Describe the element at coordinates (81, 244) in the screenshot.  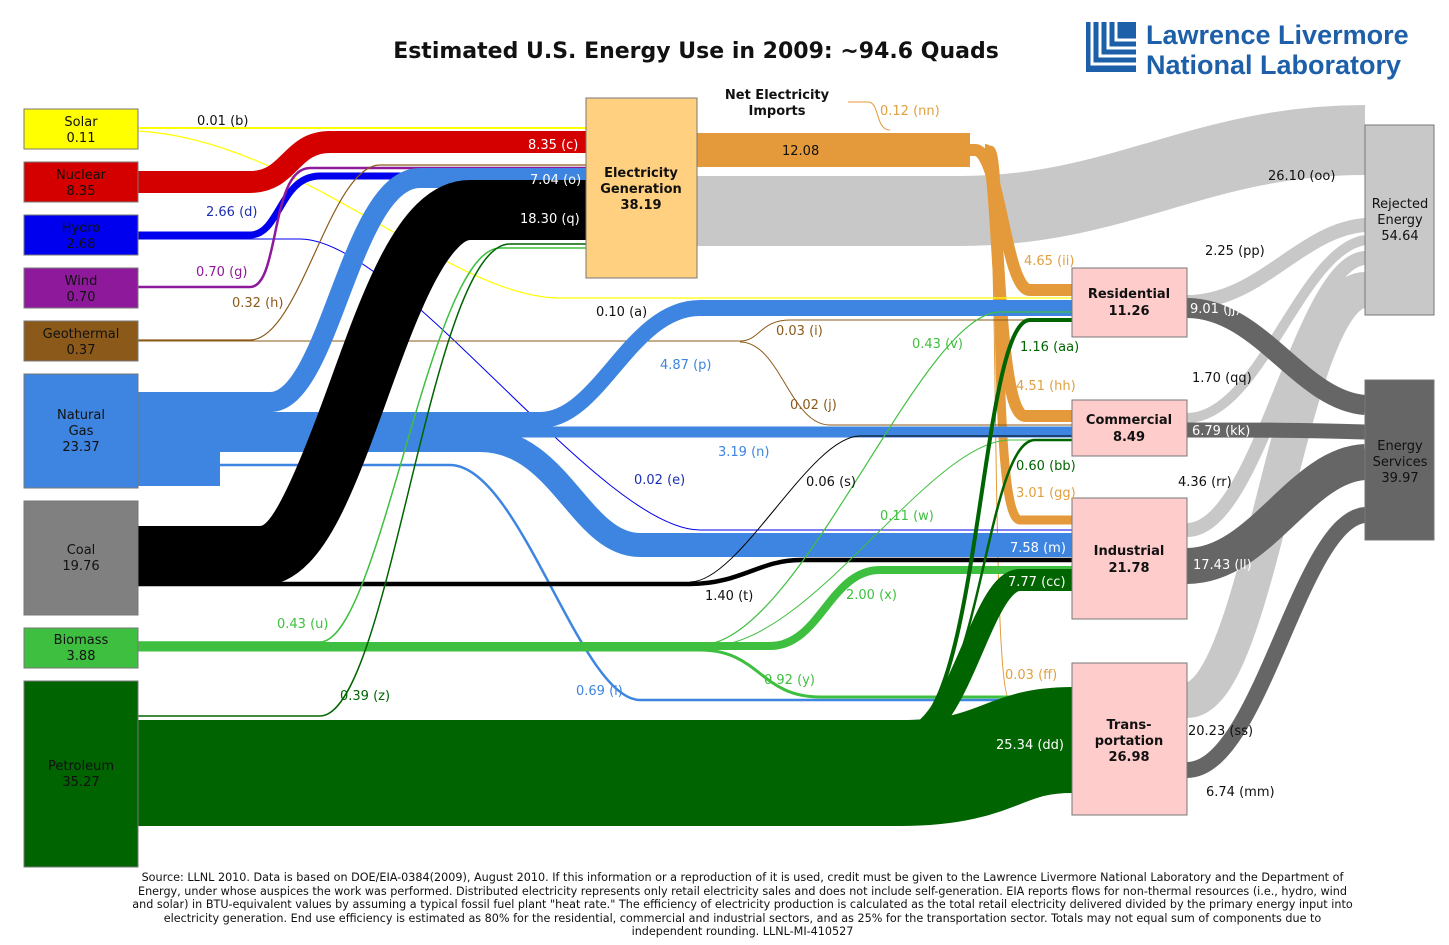
I see `source-hydro-value: 2.68` at that location.